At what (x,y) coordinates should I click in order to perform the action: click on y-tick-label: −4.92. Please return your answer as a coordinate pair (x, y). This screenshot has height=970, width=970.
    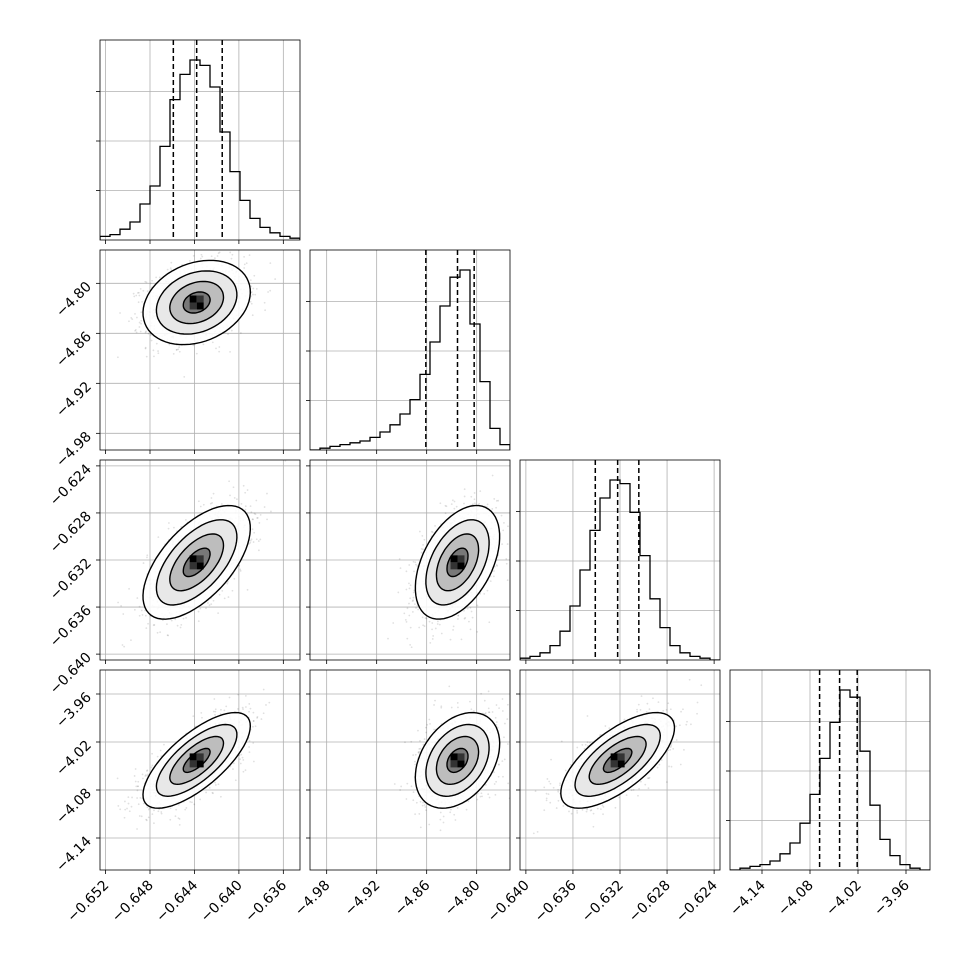
    Looking at the image, I should click on (74, 400).